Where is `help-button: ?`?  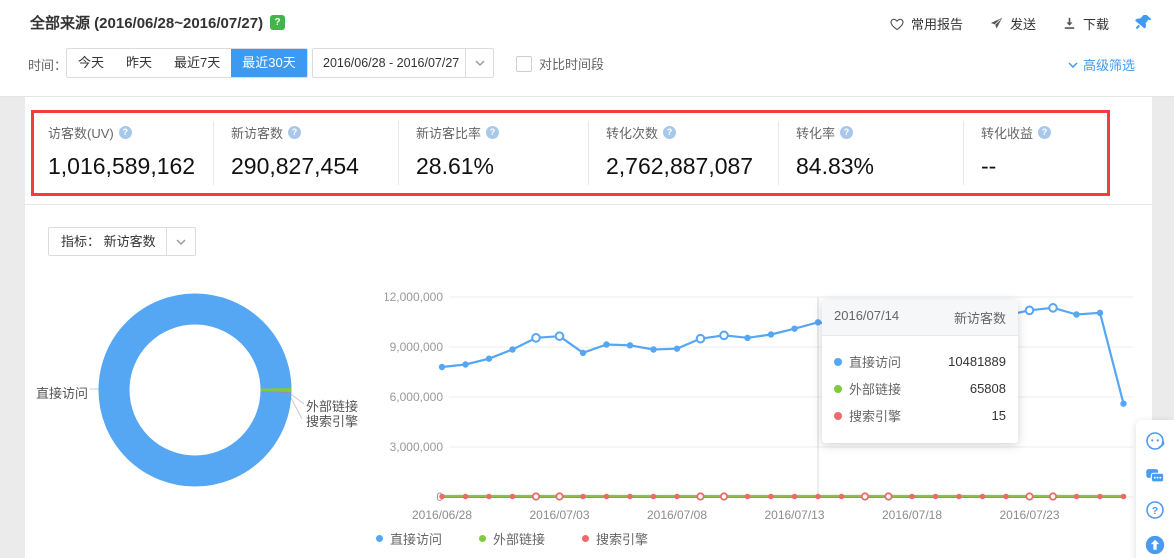
help-button: ? is located at coordinates (1155, 510).